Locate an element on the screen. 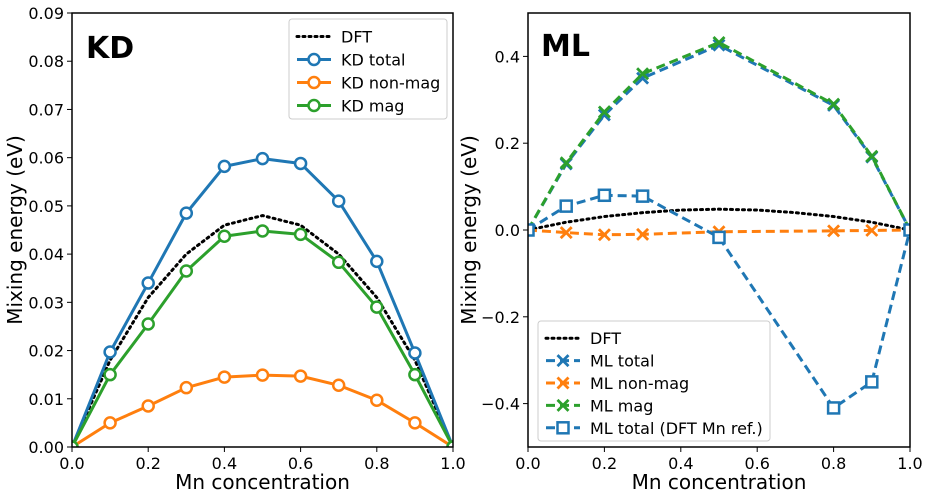  x-tick-label: 0.8 is located at coordinates (833, 463).